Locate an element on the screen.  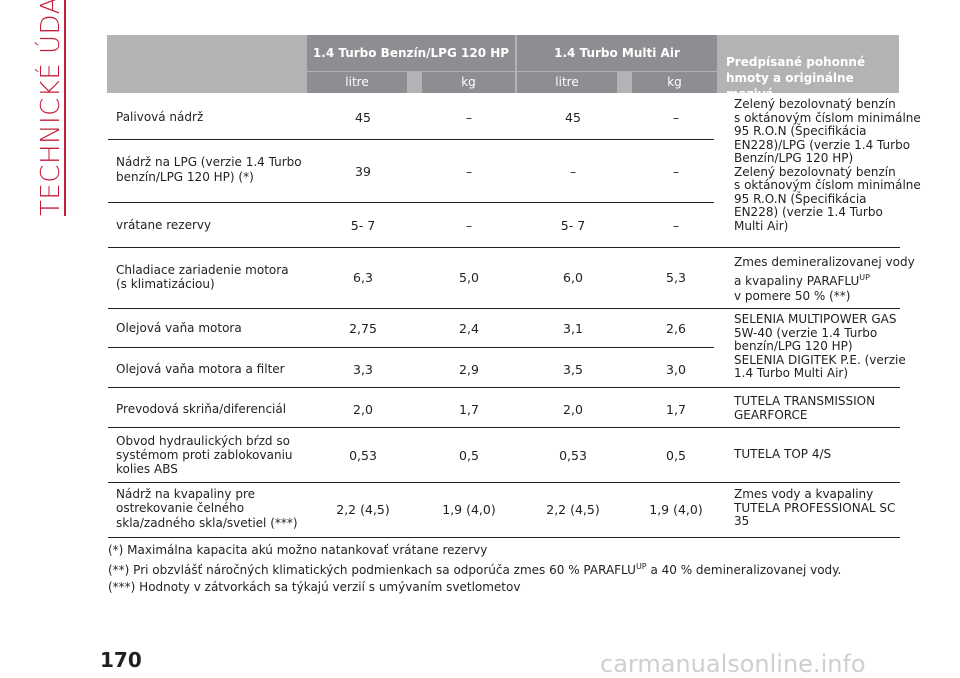
row-label-coolant-line-2: (s klimatizáciou) is located at coordinates (165, 284).